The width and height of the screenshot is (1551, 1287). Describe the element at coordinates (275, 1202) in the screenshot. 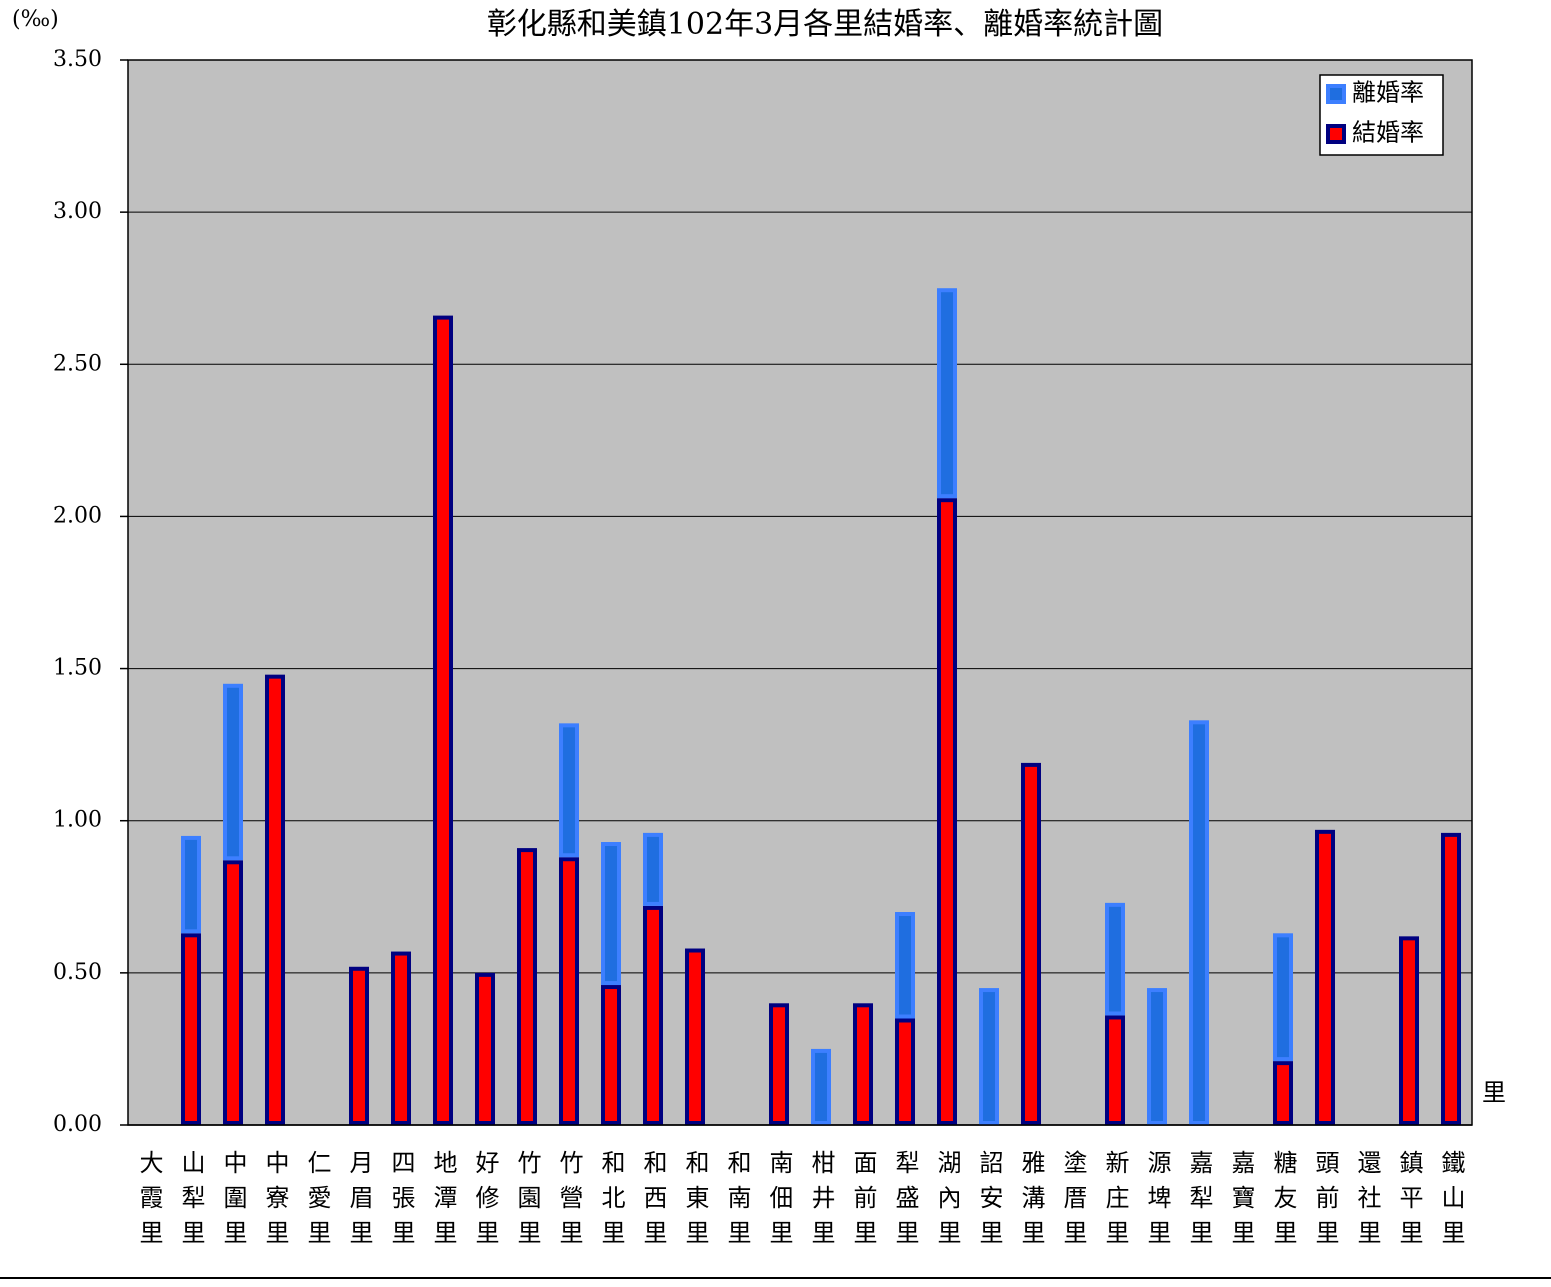

I see `x-tick-label: 中寮里` at that location.